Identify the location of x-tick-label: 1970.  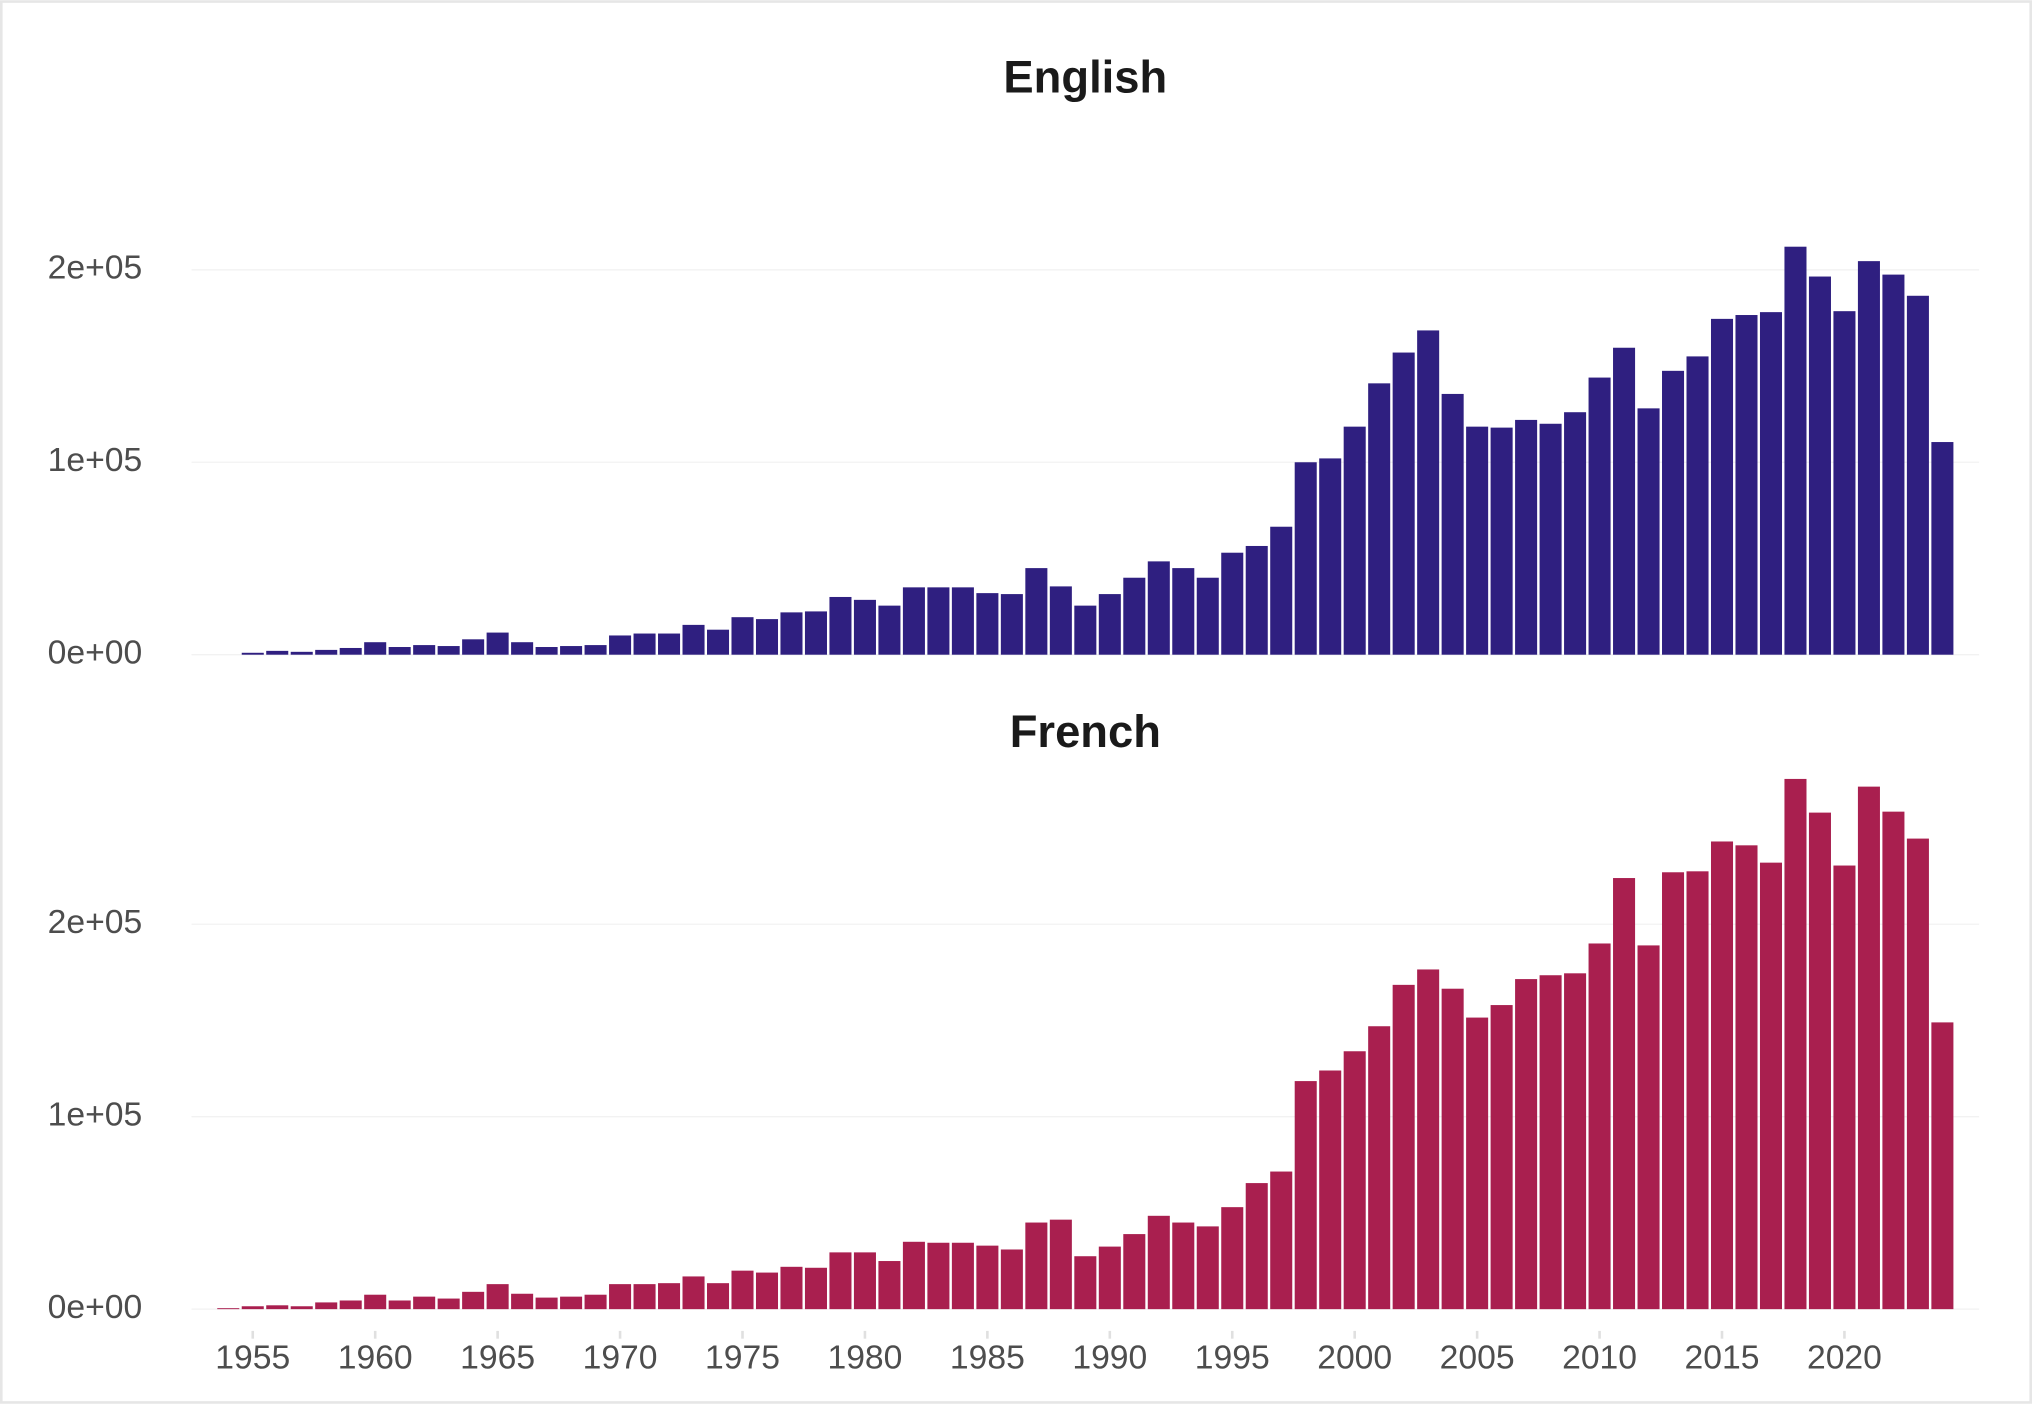
(620, 1357).